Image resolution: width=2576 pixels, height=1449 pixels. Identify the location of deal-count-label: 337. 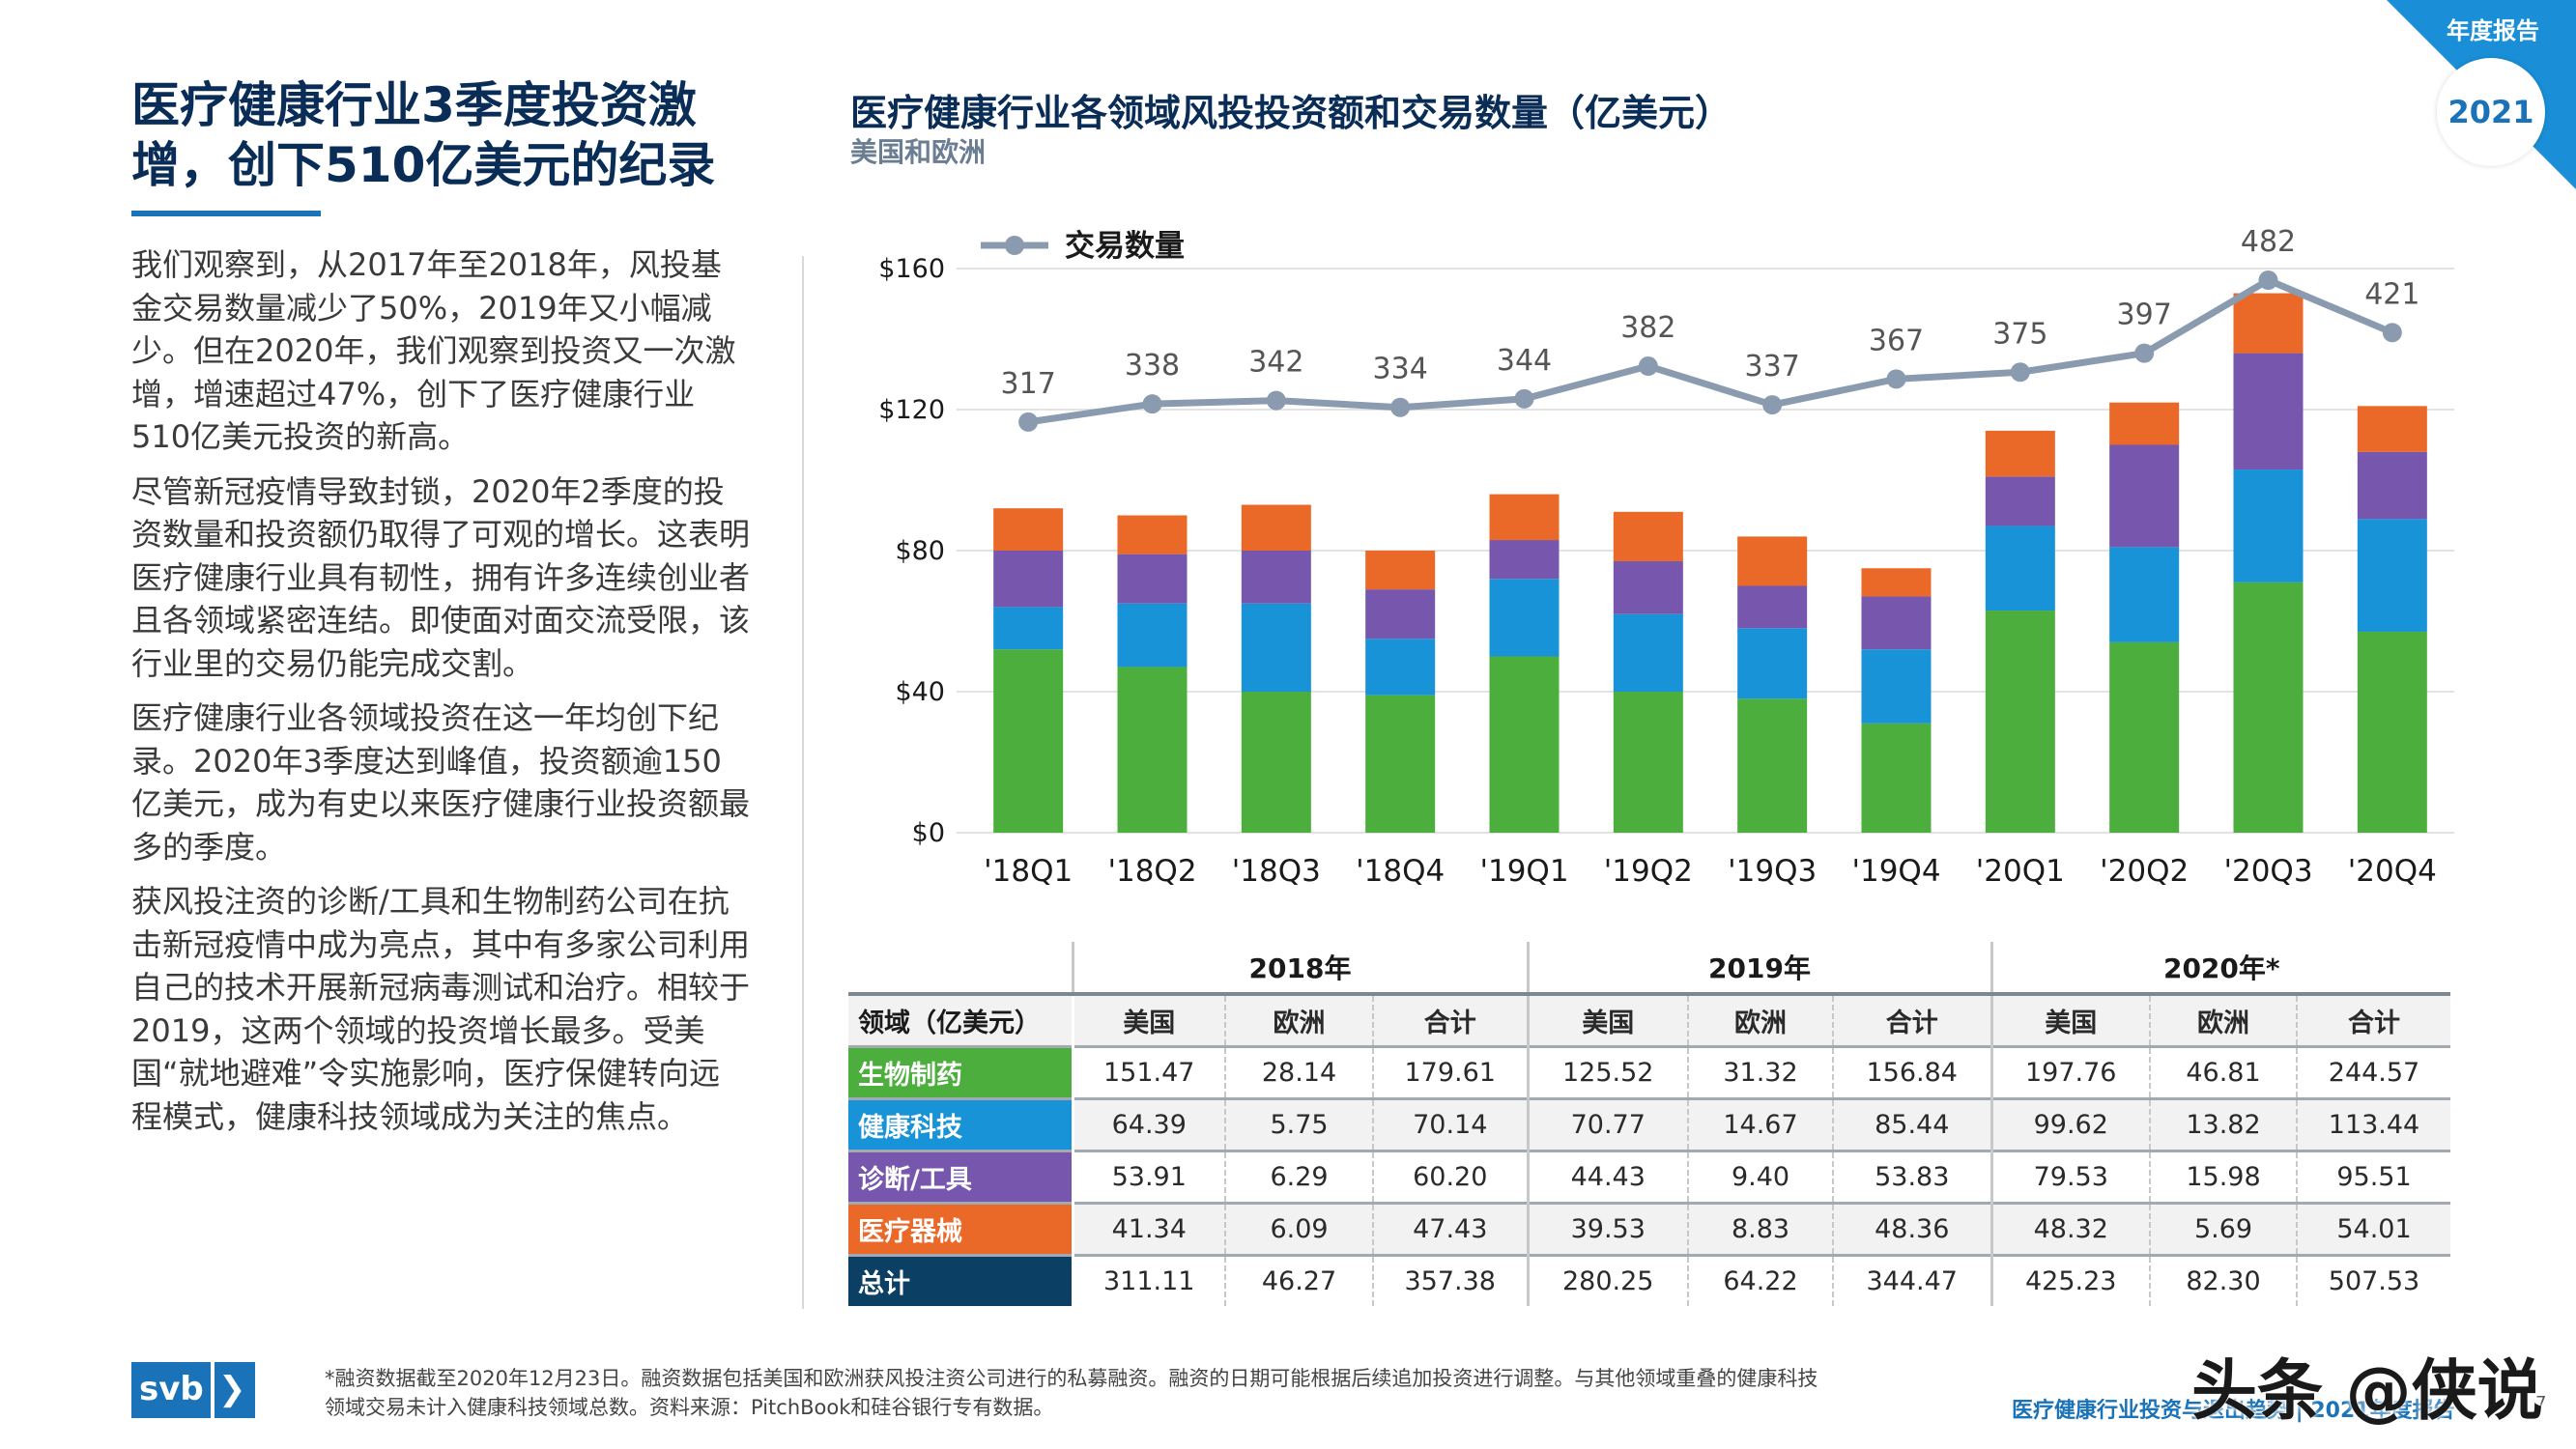
(1773, 367).